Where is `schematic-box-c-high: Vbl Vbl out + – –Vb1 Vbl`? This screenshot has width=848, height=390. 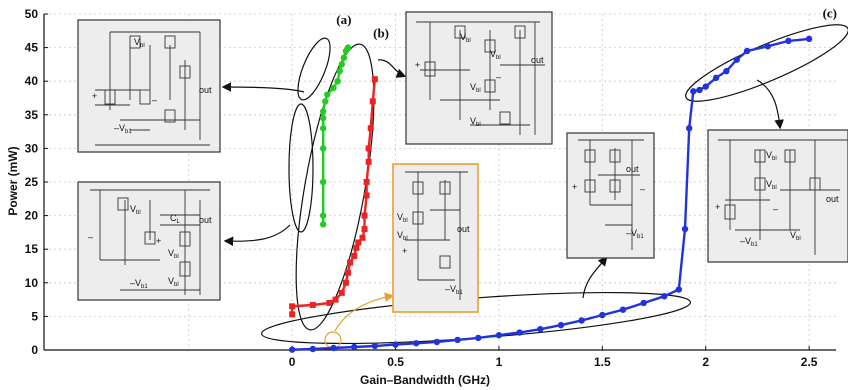
schematic-box-c-high: Vbl Vbl out + – –Vb1 Vbl is located at coordinates (777, 196).